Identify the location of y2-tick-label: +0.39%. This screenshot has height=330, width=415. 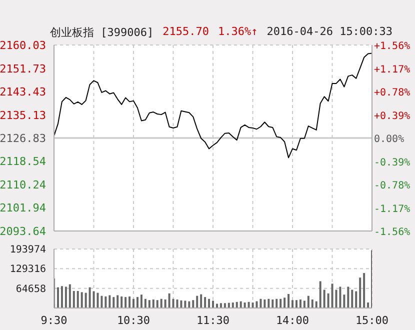
(392, 116).